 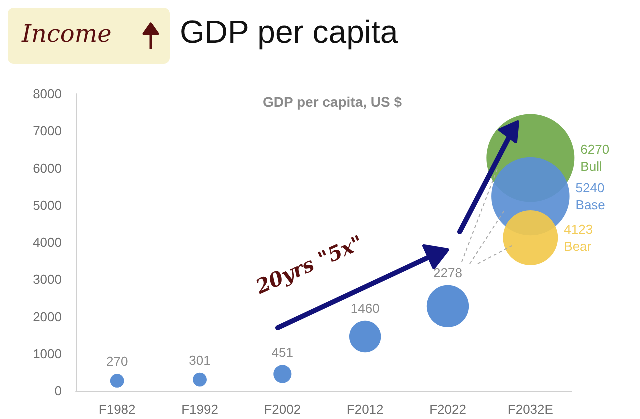 I want to click on annotation: 20yrs "5x", so click(x=309, y=264).